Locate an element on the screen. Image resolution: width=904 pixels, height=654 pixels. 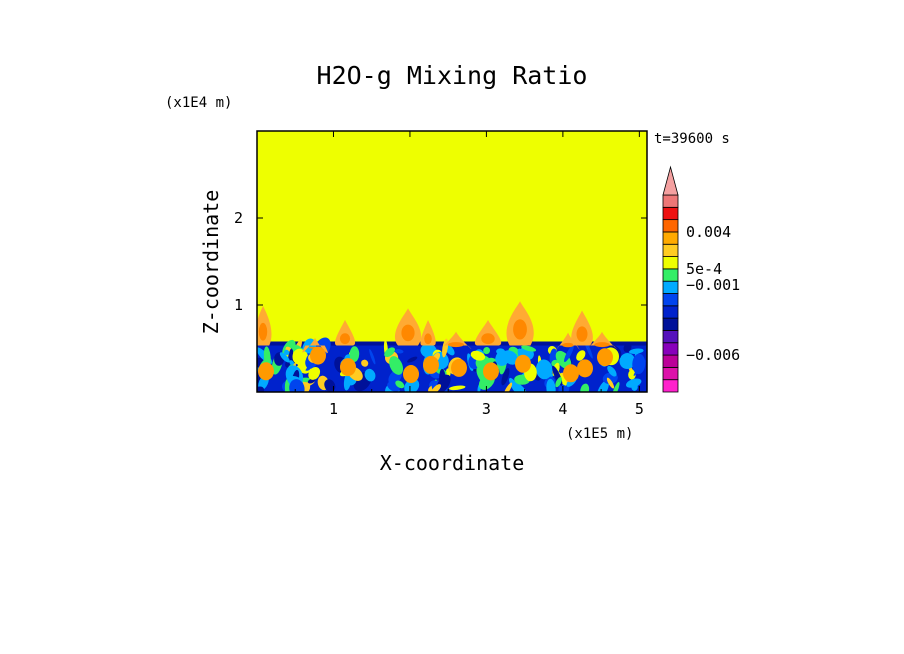
colorbar-label: −0.006 is located at coordinates (713, 355).